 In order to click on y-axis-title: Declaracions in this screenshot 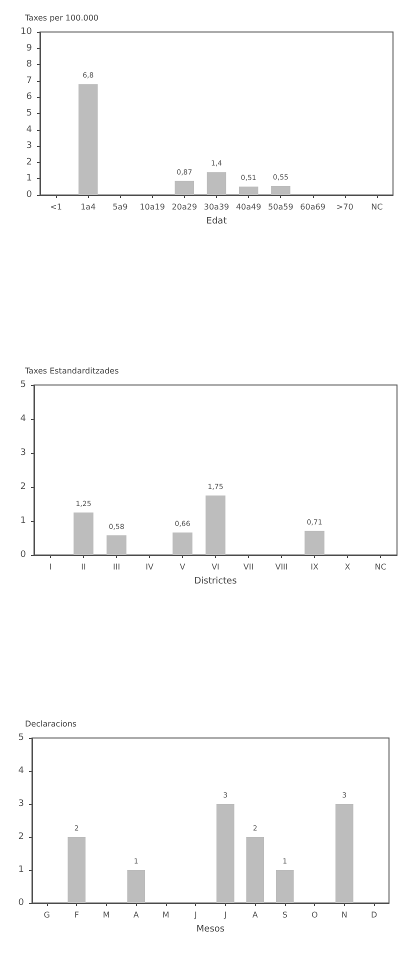, I will do `click(51, 724)`.